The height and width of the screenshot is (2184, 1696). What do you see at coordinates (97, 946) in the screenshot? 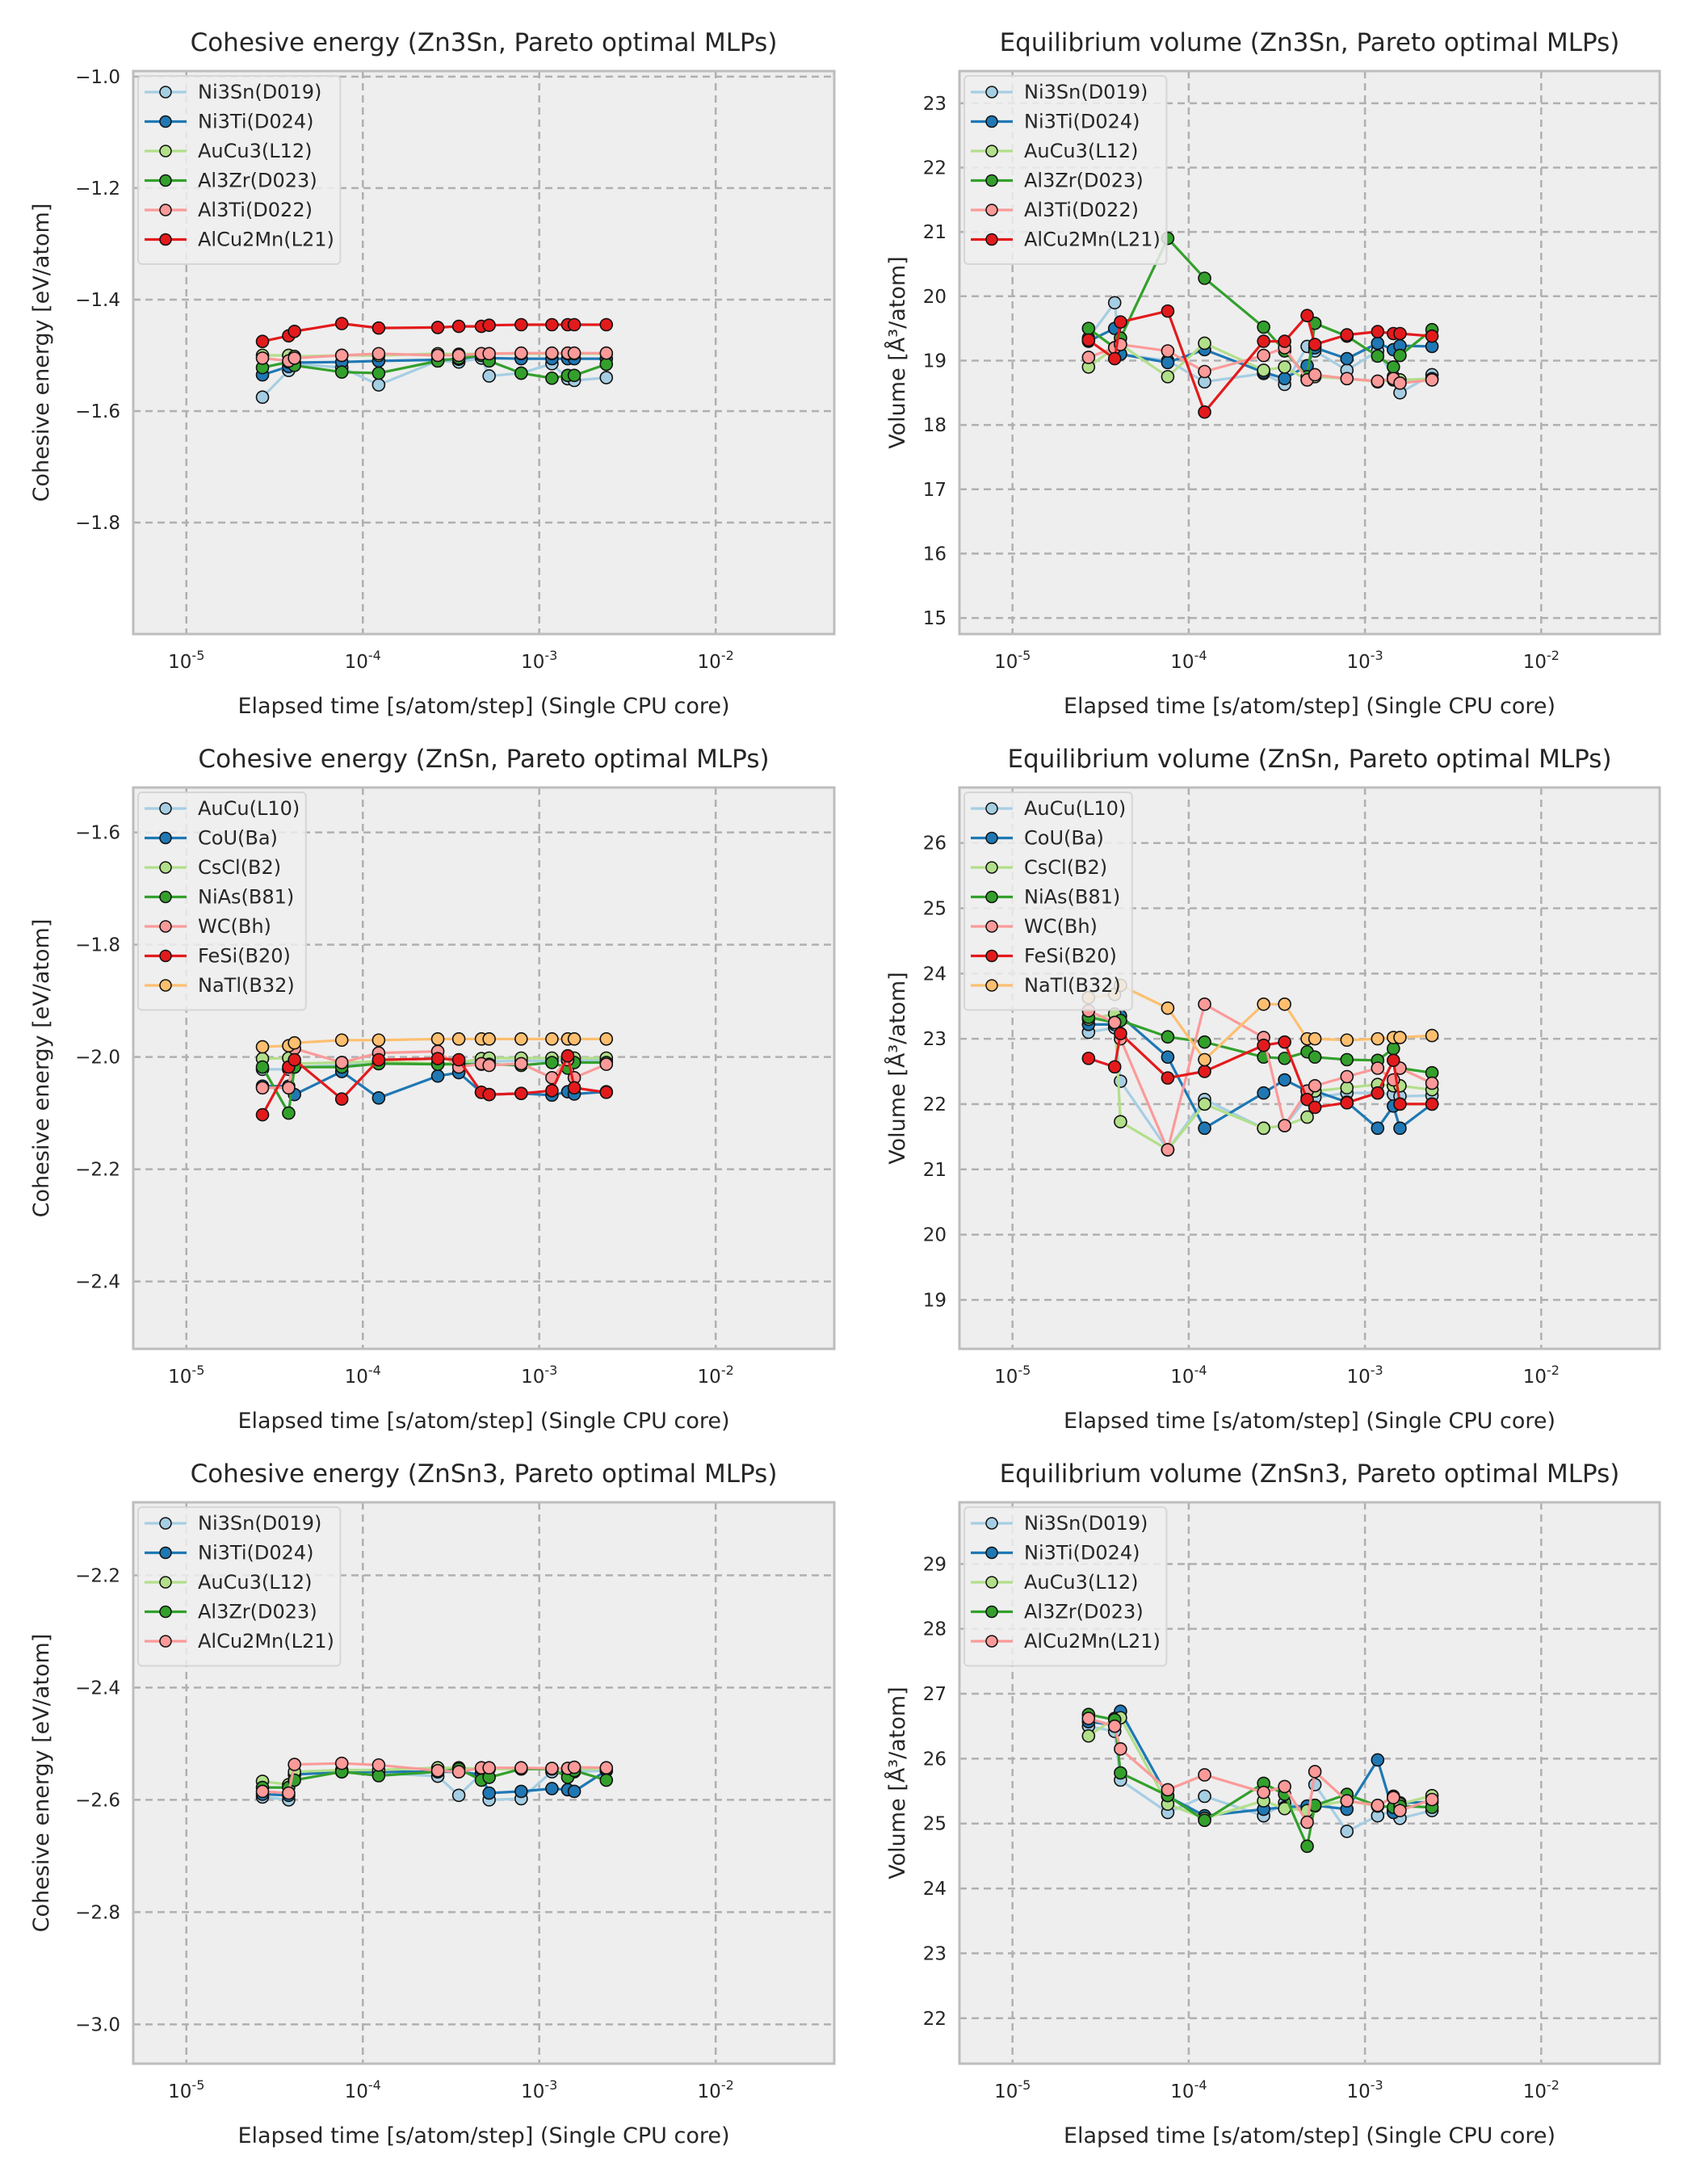
I see `y-tick-label: −1.8` at bounding box center [97, 946].